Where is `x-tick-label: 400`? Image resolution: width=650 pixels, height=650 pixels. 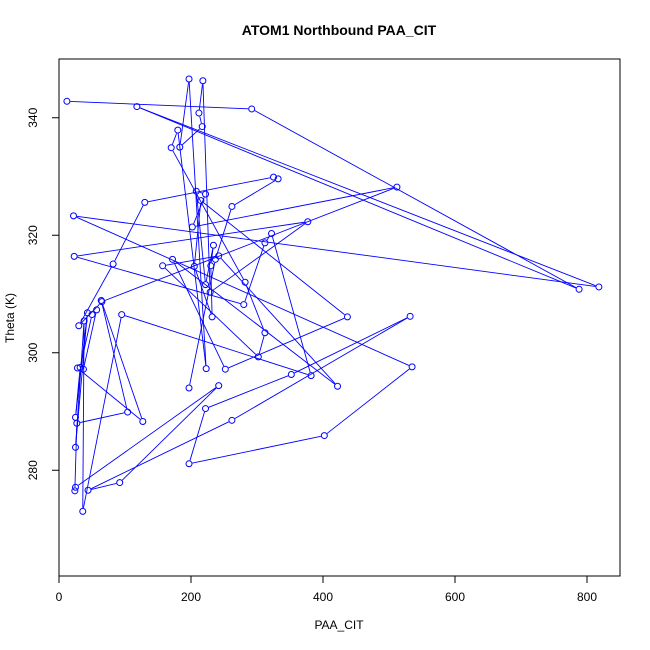
x-tick-label: 400 is located at coordinates (323, 597).